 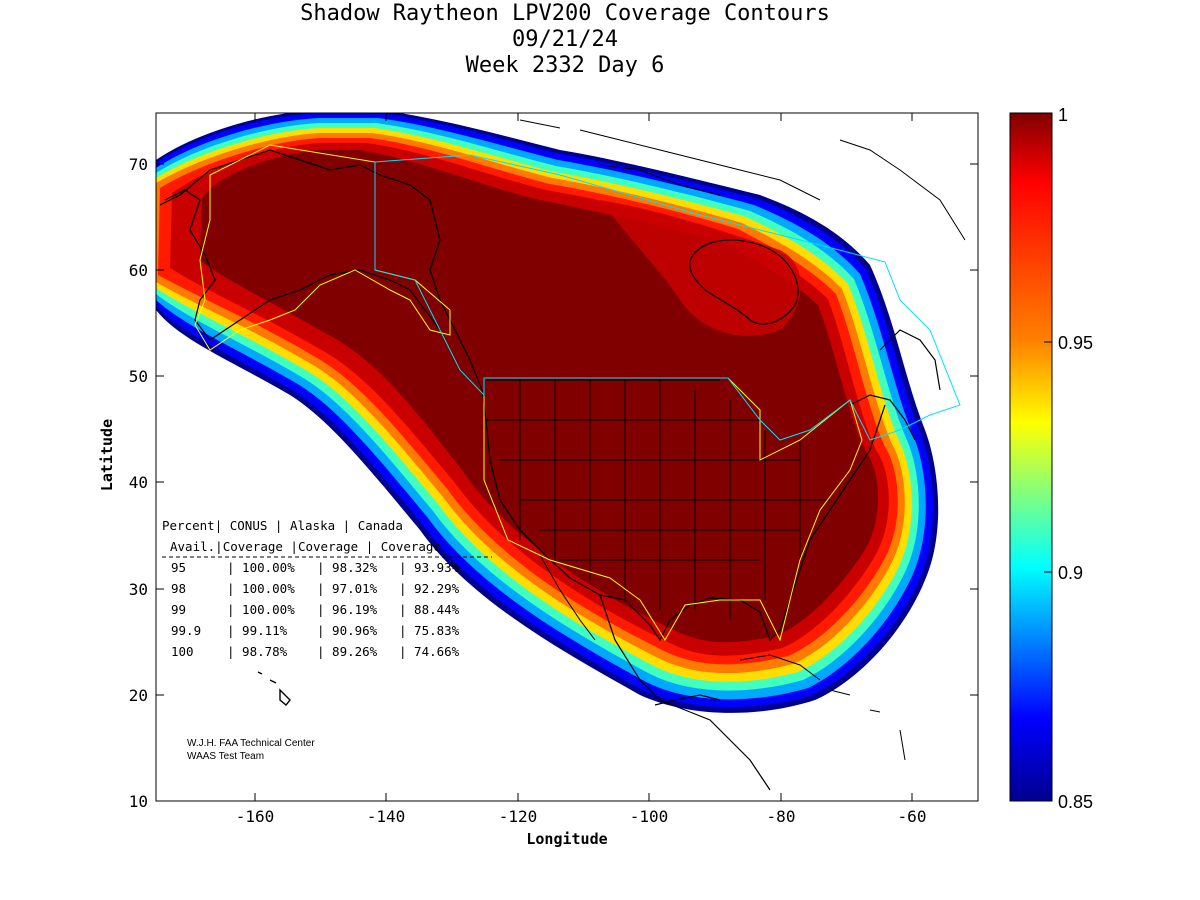 I want to click on stats-header-cell: Alaska, so click(x=312, y=525).